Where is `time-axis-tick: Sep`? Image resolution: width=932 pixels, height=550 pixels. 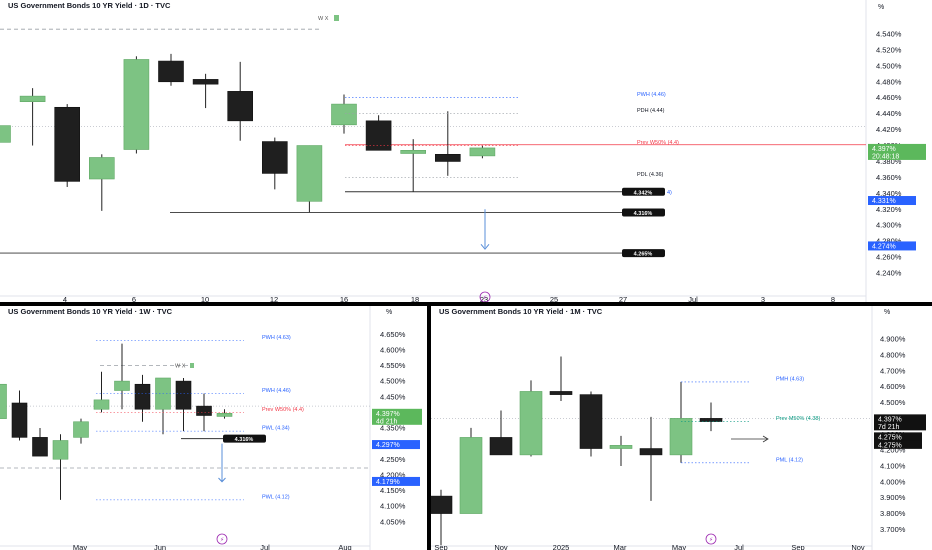
time-axis-tick: Sep is located at coordinates (797, 546).